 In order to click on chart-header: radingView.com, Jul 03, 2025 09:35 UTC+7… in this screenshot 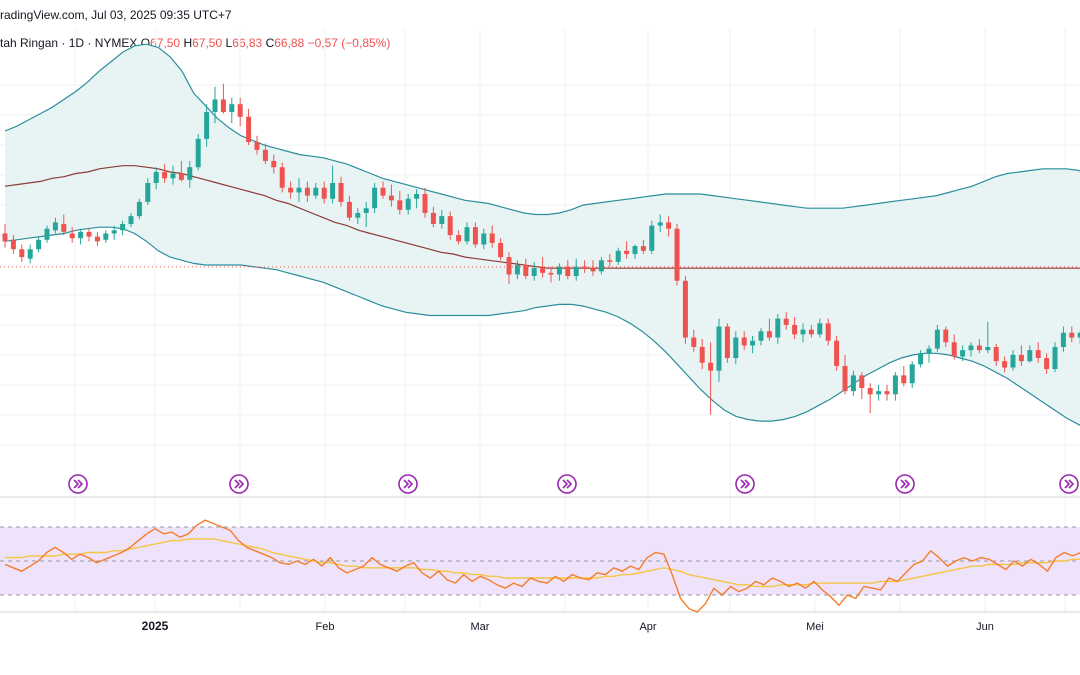, I will do `click(540, 28)`.